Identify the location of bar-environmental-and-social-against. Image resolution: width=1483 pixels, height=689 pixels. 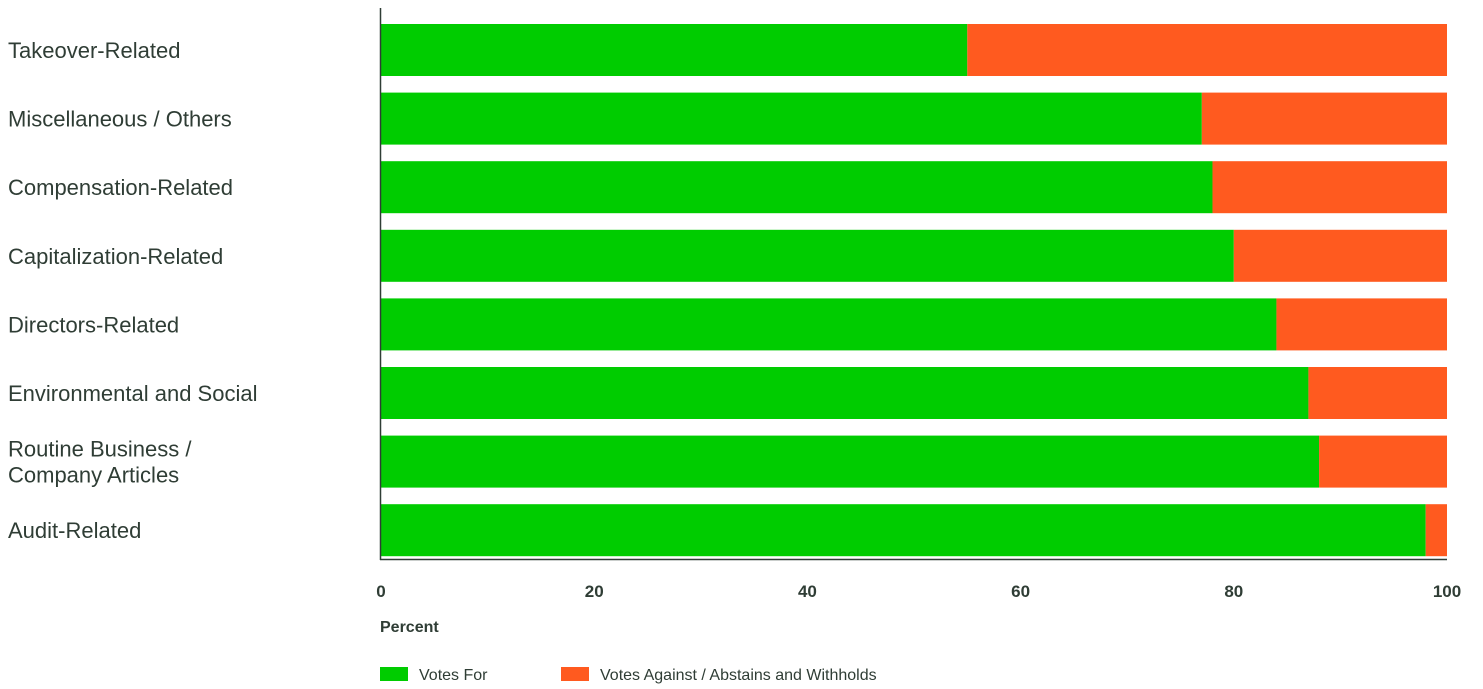
(1377, 393).